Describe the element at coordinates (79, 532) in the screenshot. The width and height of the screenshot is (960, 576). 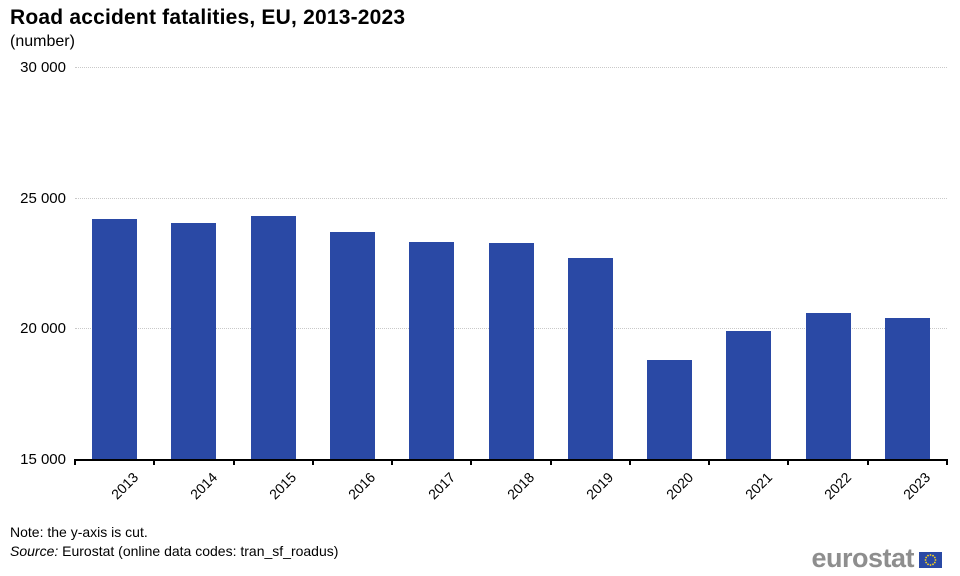
I see `chart-note: Note: the y-axis is cut.` at that location.